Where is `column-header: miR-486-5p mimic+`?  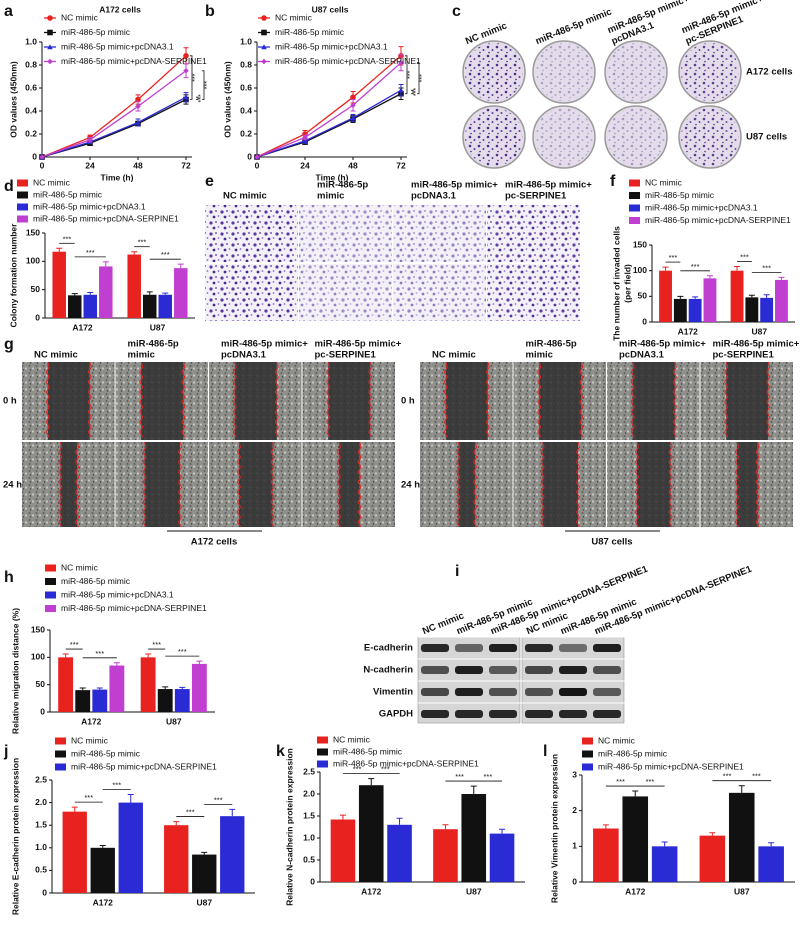
column-header: miR-486-5p mimic+ is located at coordinates (358, 344).